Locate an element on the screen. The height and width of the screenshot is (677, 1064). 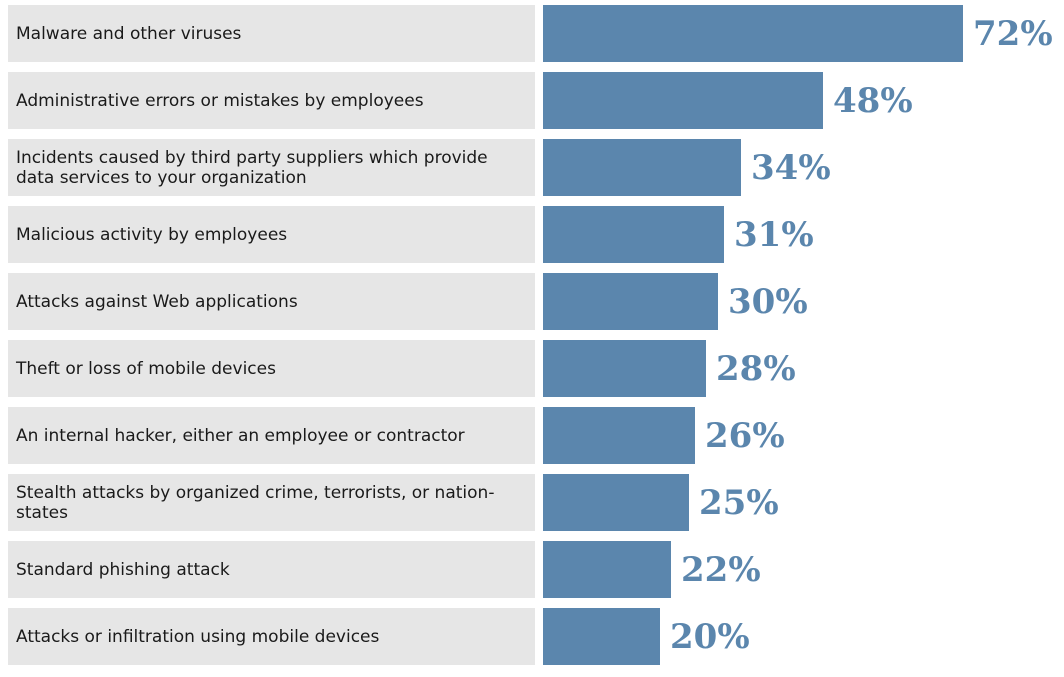
value-label: 34% is located at coordinates (791, 167).